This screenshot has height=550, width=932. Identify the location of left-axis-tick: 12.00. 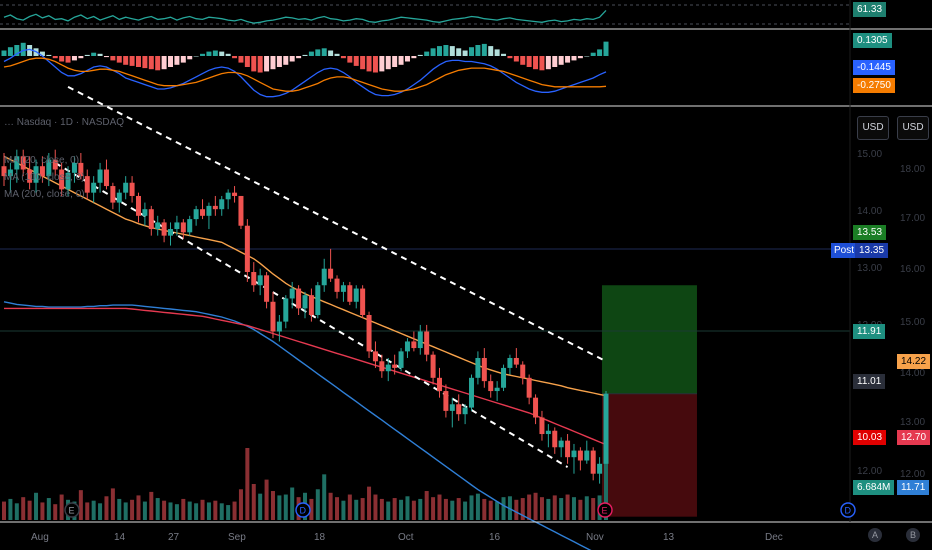
(912, 474).